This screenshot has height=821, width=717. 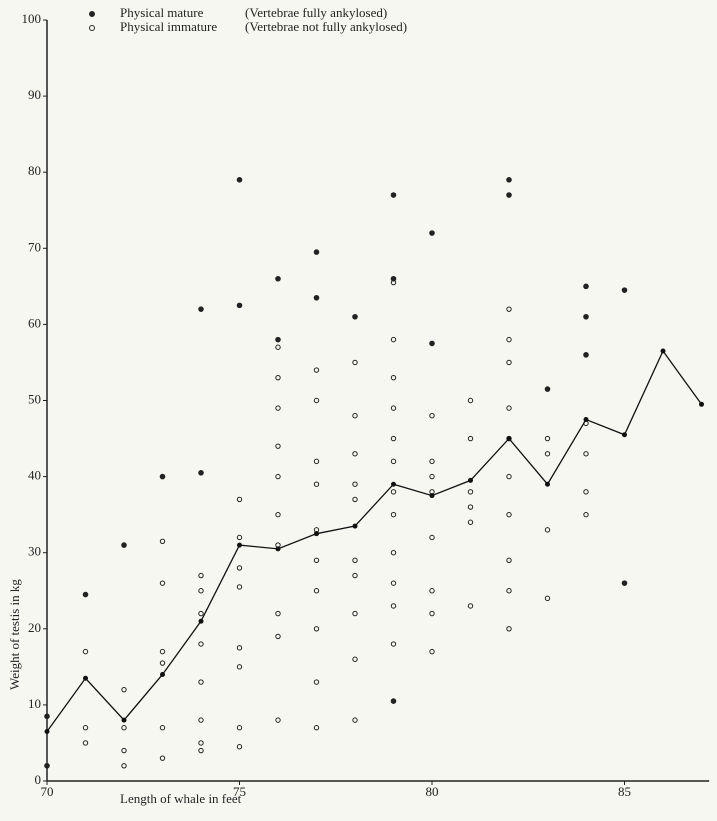 What do you see at coordinates (624, 791) in the screenshot?
I see `x-tick-label: 85` at bounding box center [624, 791].